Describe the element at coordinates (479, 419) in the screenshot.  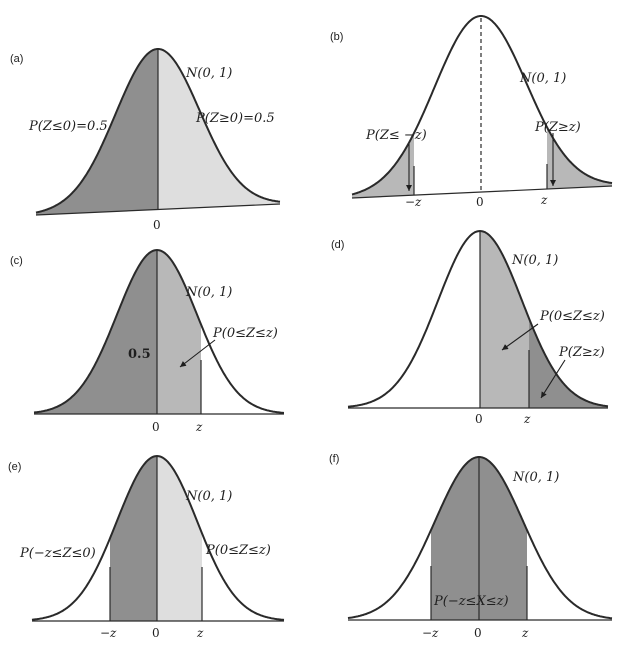
I see `panel-d-tick-0: 0` at that location.